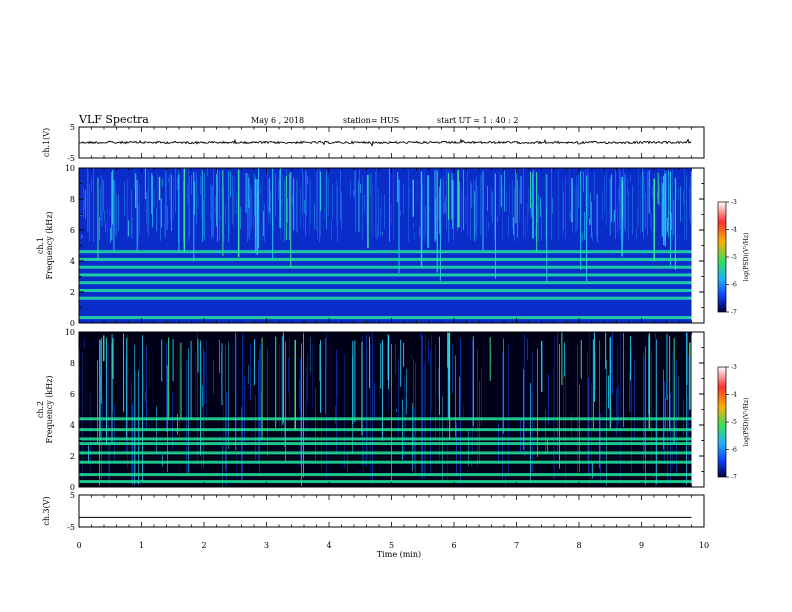 This screenshot has width=792, height=612. Describe the element at coordinates (40, 245) in the screenshot. I see `y-axis-label: ch.1` at that location.